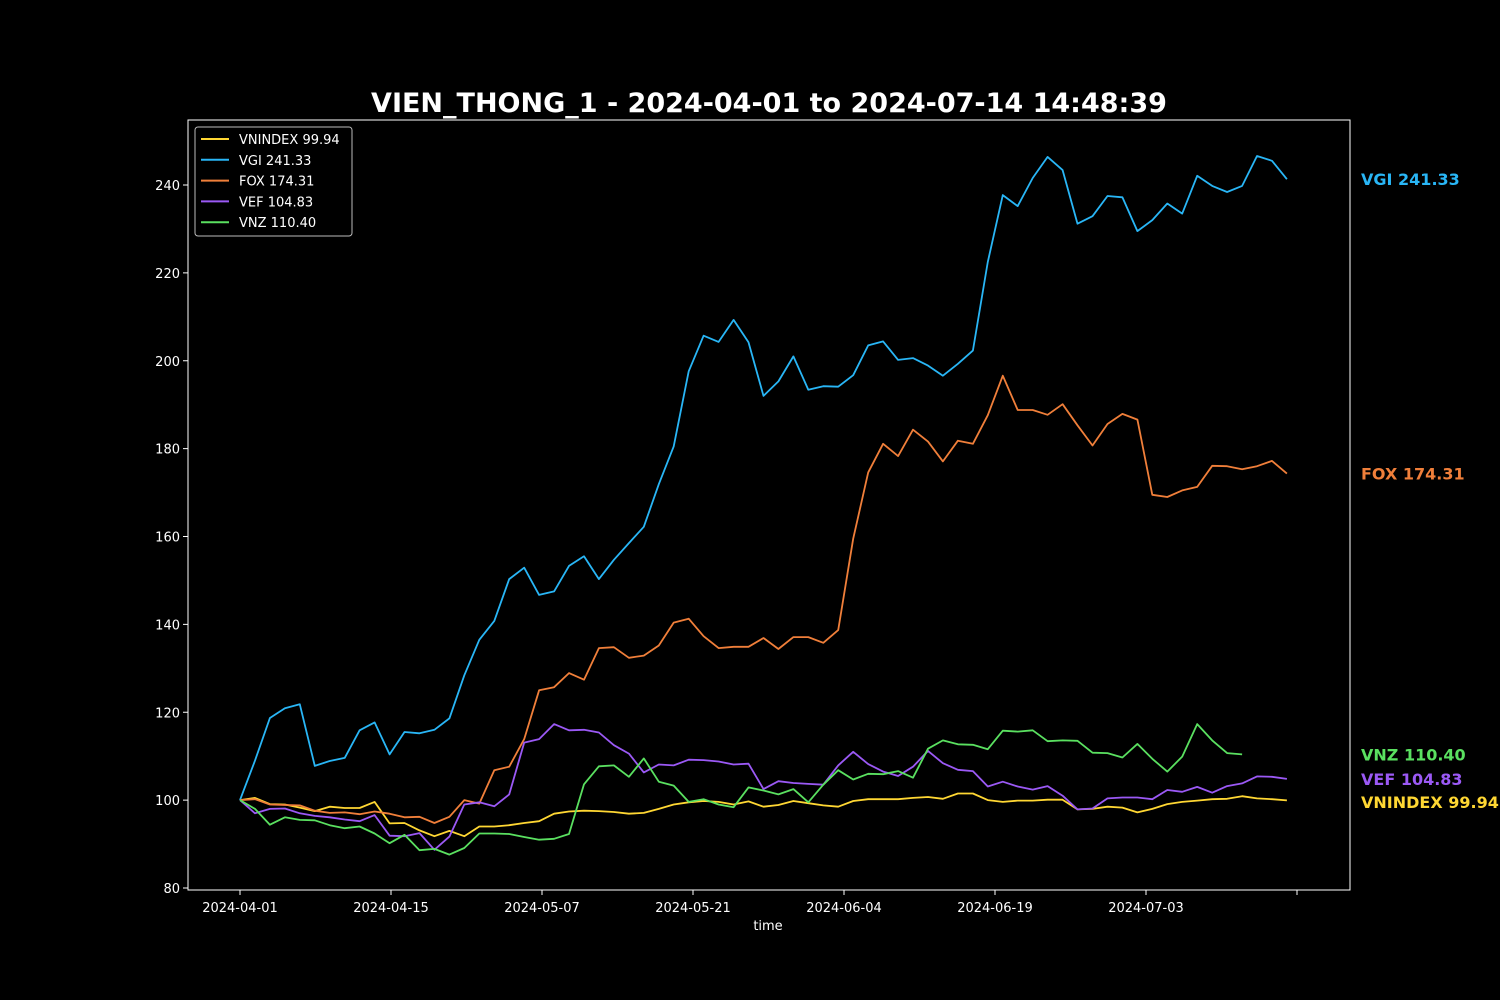  I want to click on y-tick-label: 80, so click(171, 889).